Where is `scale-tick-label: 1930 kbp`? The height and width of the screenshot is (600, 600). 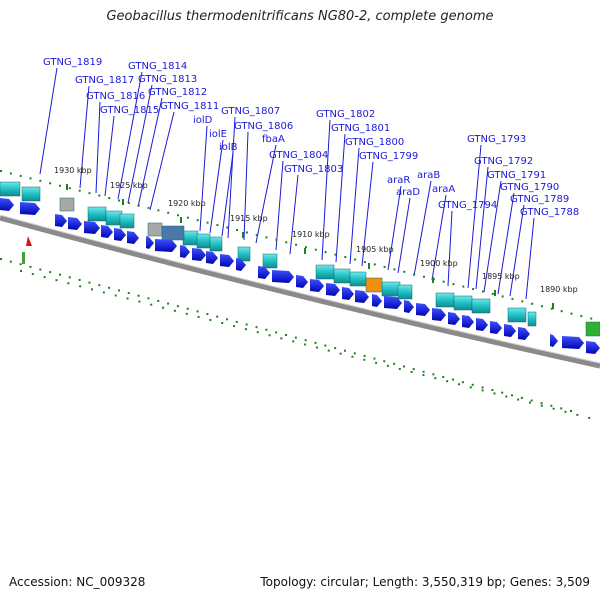 scale-tick-label: 1930 kbp is located at coordinates (73, 170).